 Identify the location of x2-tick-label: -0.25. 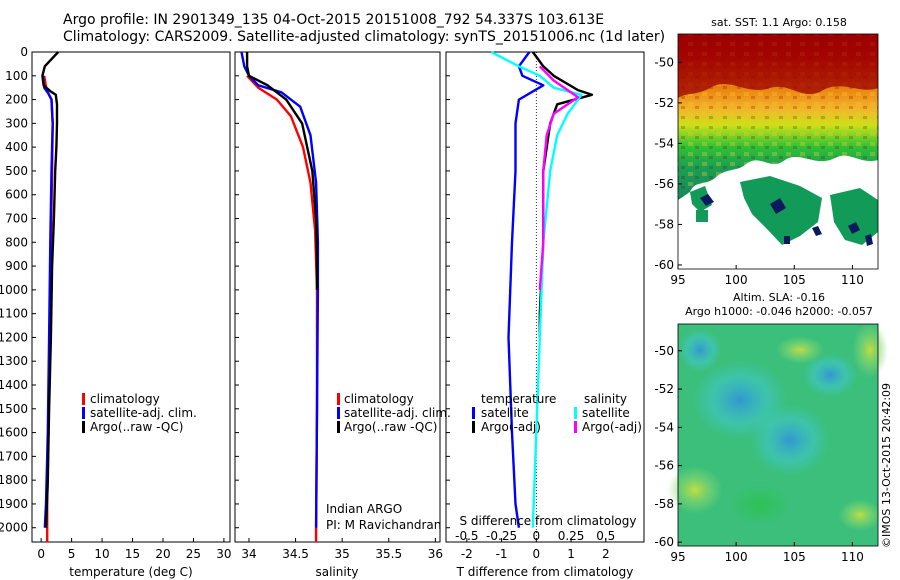
(501, 536).